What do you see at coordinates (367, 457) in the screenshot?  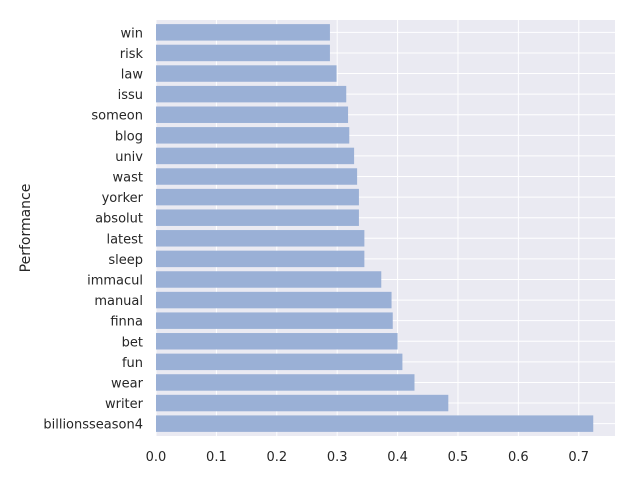 I see `x-tick-labels: 0.0 0.1 0.2 0.3 0.4 0.5 0.6 0.7` at bounding box center [367, 457].